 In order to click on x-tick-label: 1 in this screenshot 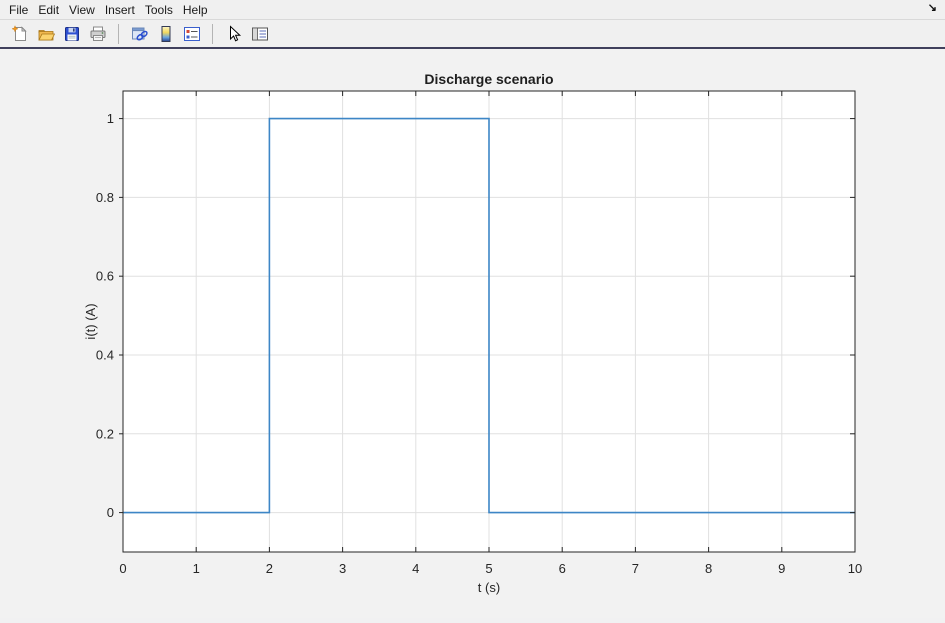, I will do `click(196, 568)`.